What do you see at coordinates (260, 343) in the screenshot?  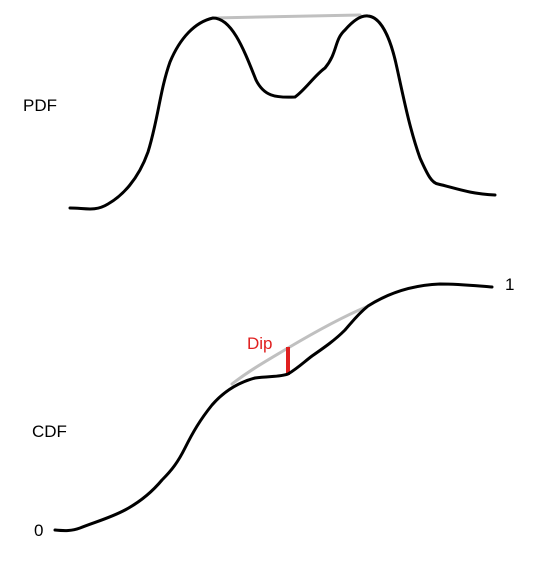 I see `dip-label: Dip` at bounding box center [260, 343].